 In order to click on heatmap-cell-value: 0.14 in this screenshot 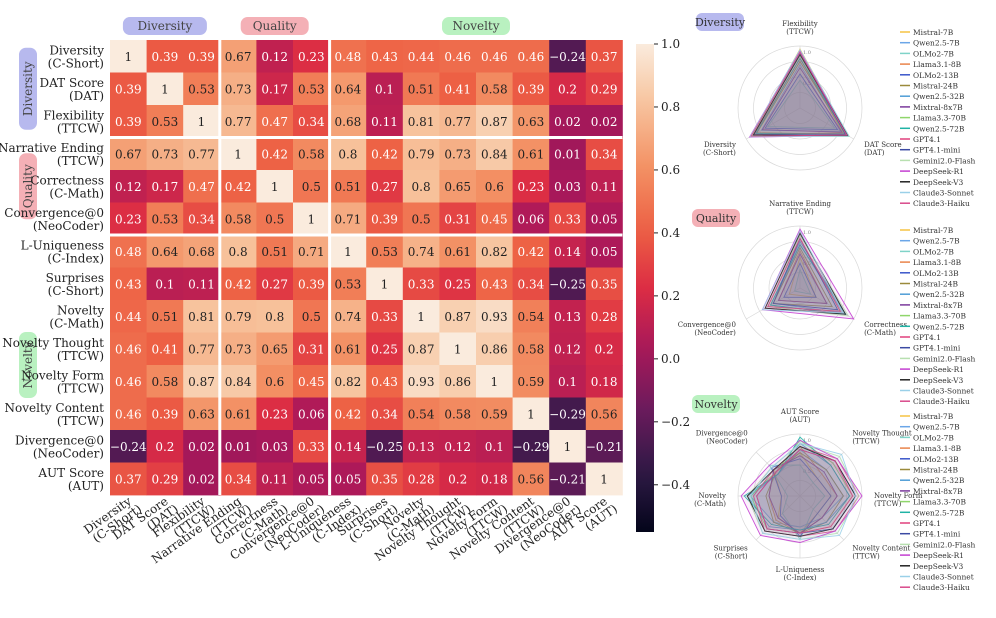, I will do `click(567, 252)`.